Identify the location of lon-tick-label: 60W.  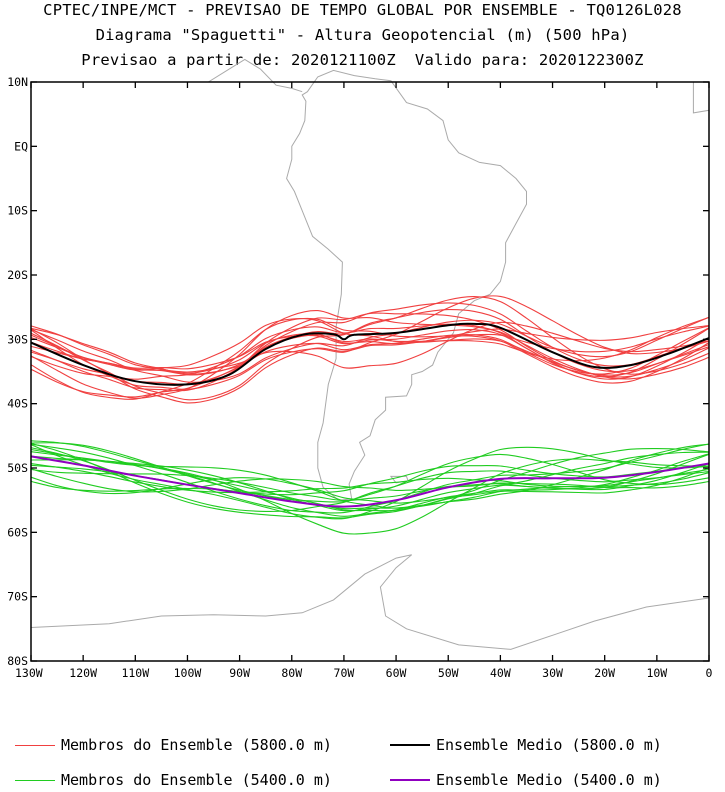
(396, 673).